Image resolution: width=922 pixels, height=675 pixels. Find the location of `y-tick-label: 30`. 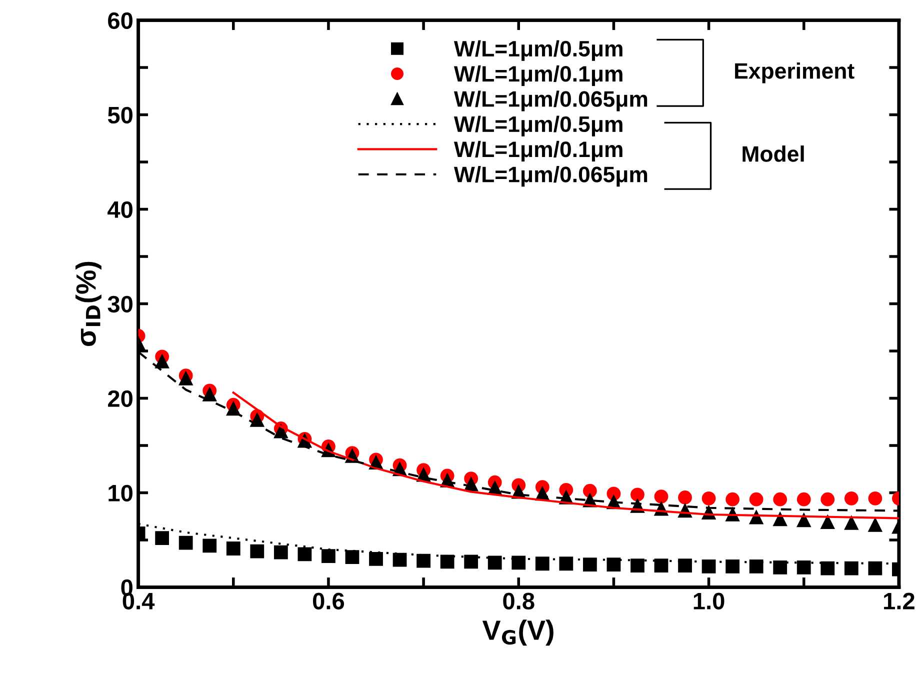

y-tick-label: 30 is located at coordinates (120, 304).